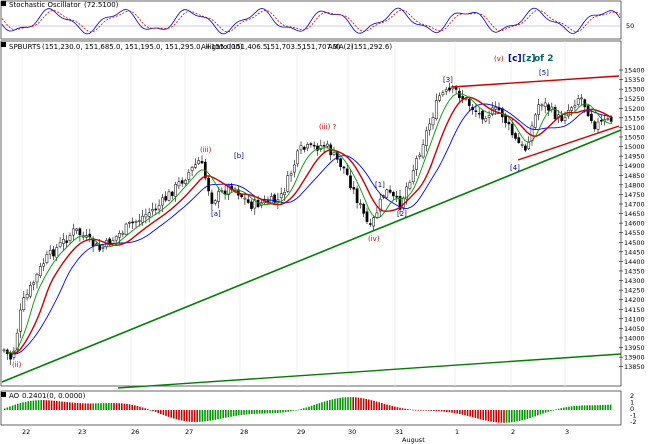  I want to click on wedge-lower-line, so click(568, 143).